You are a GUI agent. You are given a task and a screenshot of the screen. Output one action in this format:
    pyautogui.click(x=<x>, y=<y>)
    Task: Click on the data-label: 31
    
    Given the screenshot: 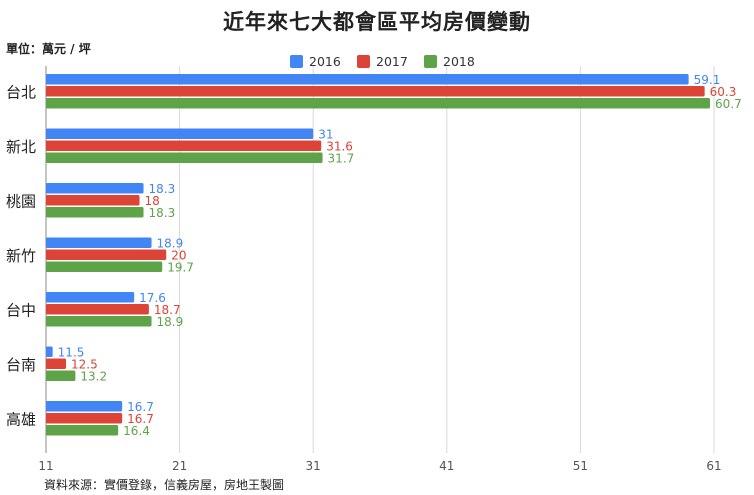 What is the action you would take?
    pyautogui.click(x=325, y=135)
    